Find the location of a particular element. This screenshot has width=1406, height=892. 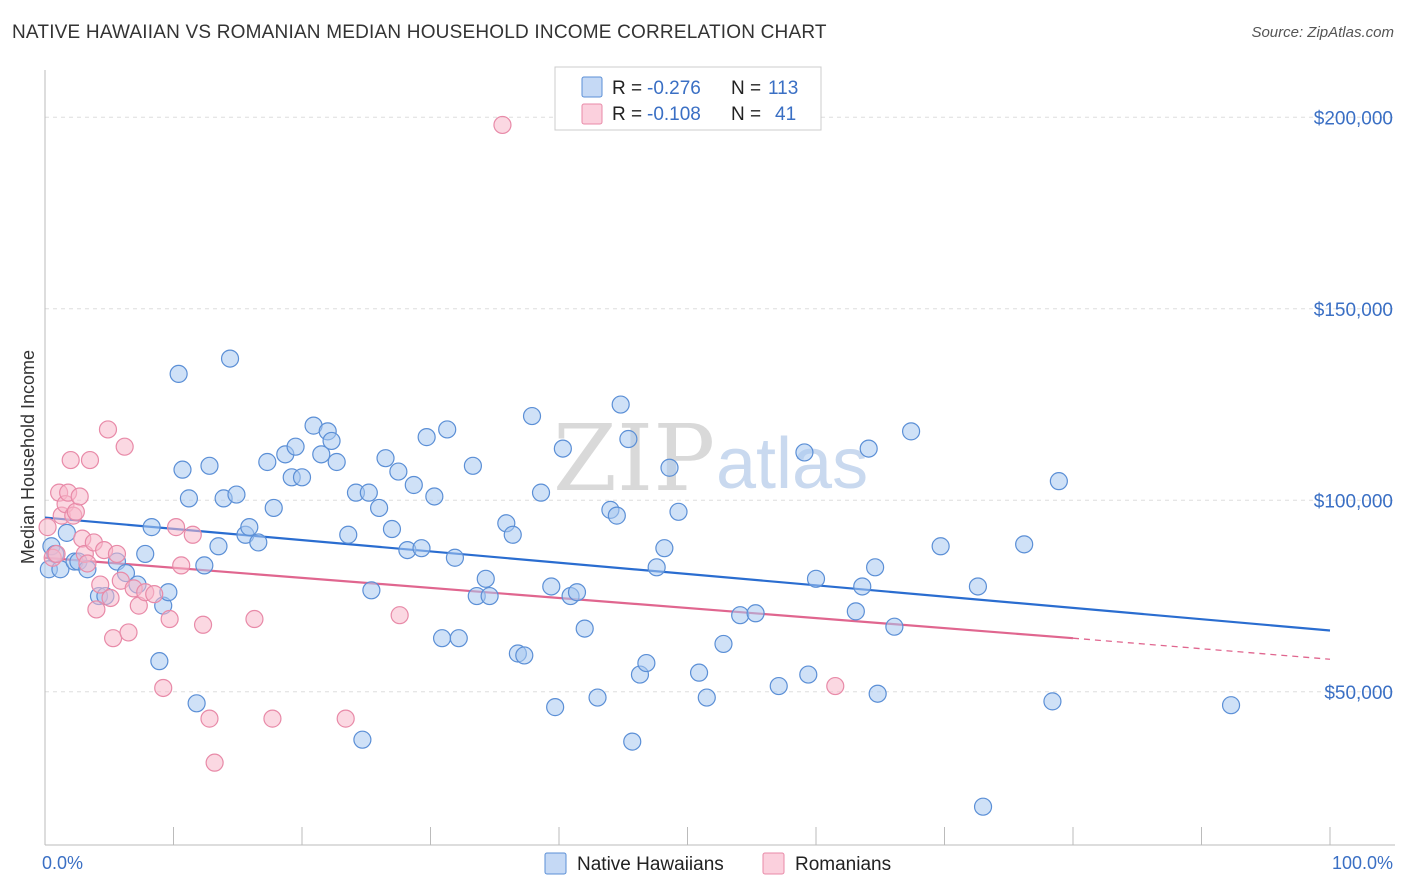

y-tick-label-0: $50,000 is located at coordinates (1358, 693).